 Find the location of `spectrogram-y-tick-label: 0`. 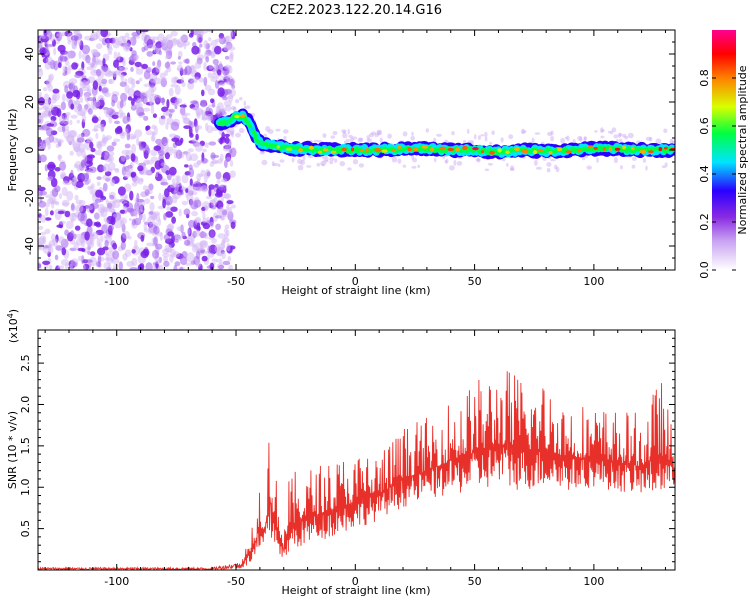

spectrogram-y-tick-label: 0 is located at coordinates (29, 150).